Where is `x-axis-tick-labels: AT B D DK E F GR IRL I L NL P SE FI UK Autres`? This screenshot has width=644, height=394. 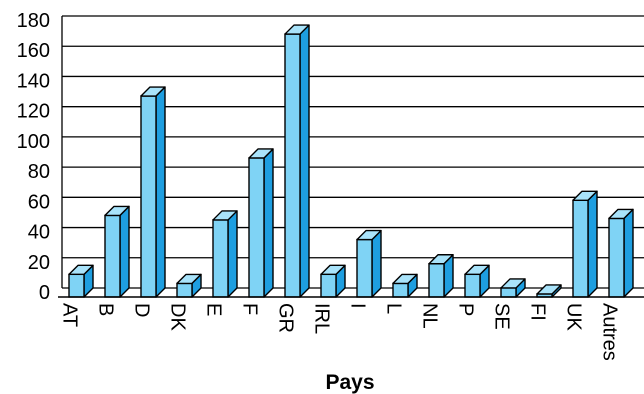 x-axis-tick-labels: AT B D DK E F GR IRL I L NL P SE FI UK Autres is located at coordinates (340, 332).